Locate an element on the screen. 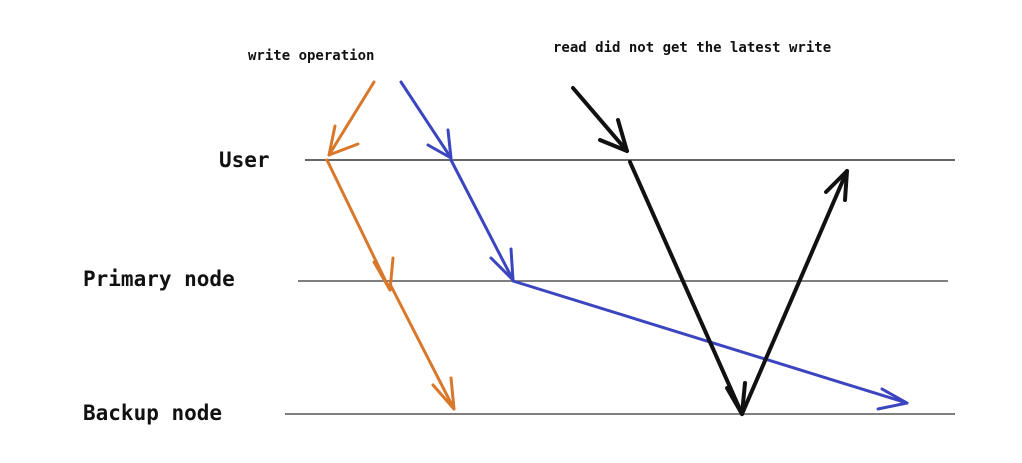 This screenshot has width=1022, height=463. orange-write-flow is located at coordinates (390, 245).